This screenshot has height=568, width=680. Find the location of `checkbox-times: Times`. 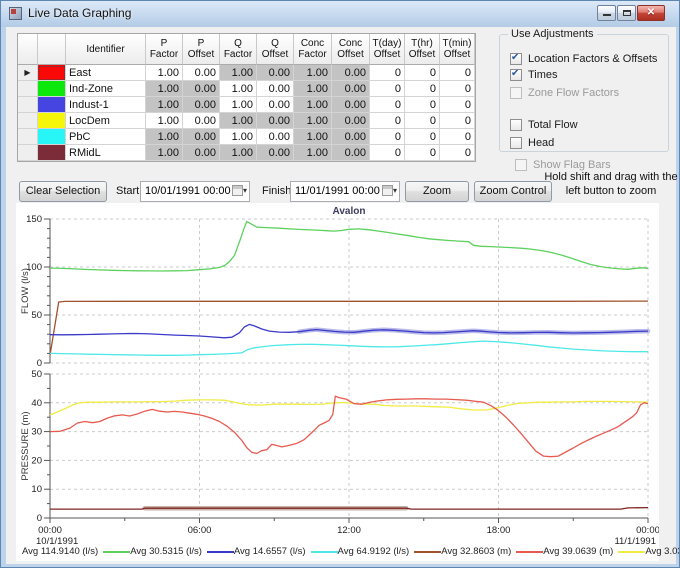

checkbox-times: Times is located at coordinates (534, 75).